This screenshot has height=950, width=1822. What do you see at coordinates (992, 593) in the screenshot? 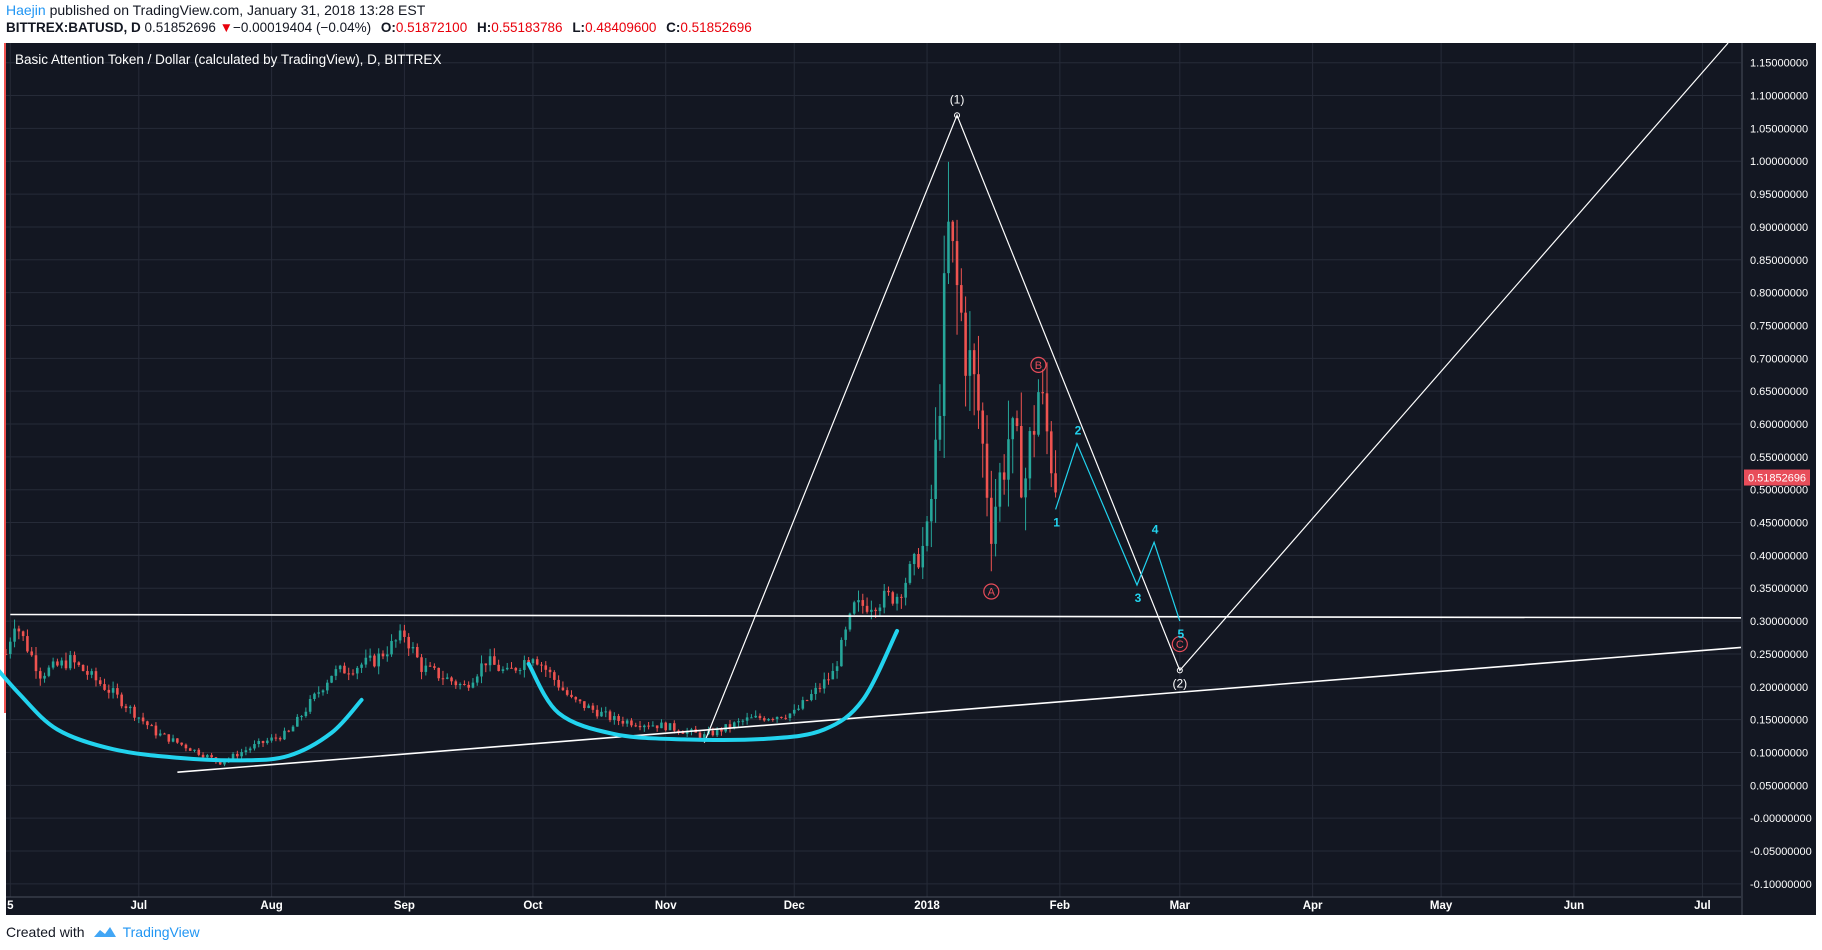
I see `wave-label-red: A` at bounding box center [992, 593].